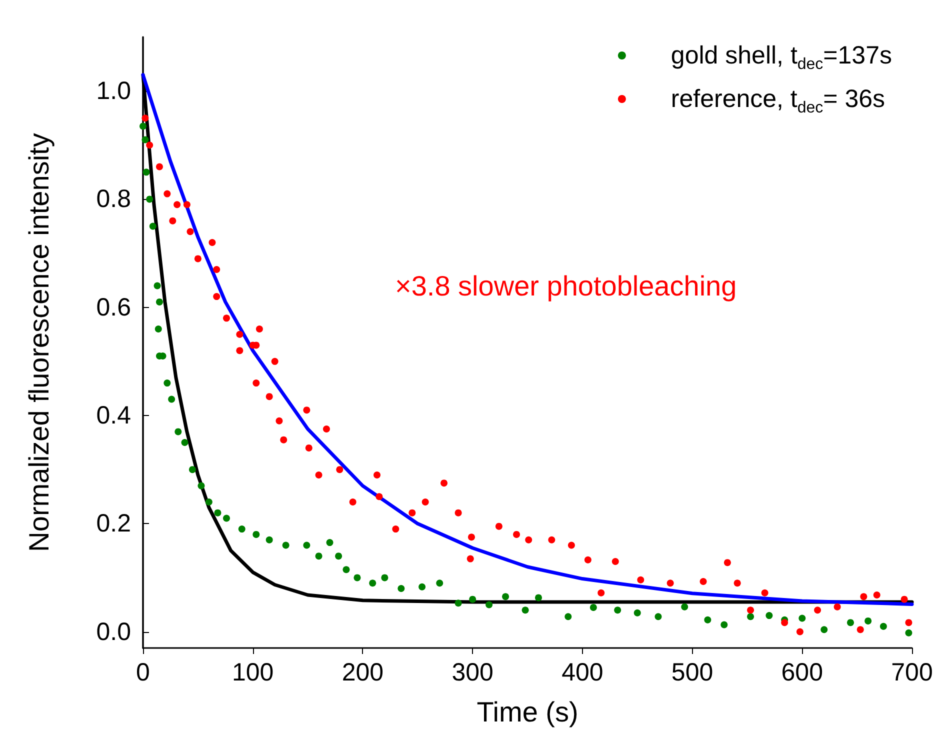 This screenshot has height=755, width=942. I want to click on x-tick-label: 0, so click(143, 672).